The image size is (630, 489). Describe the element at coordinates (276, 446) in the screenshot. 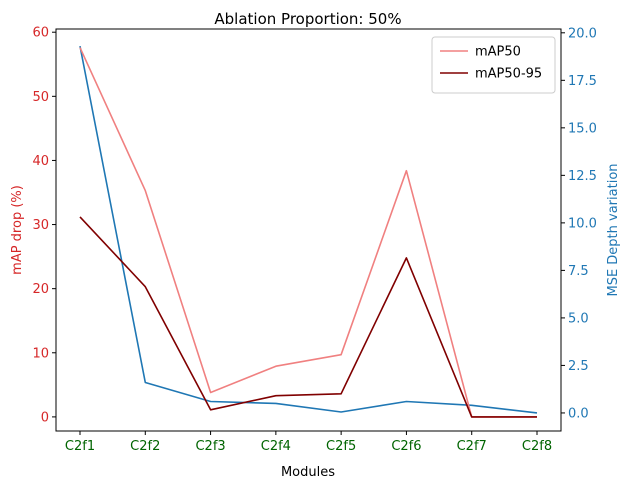

I see `x-tick-label: C2f4` at that location.